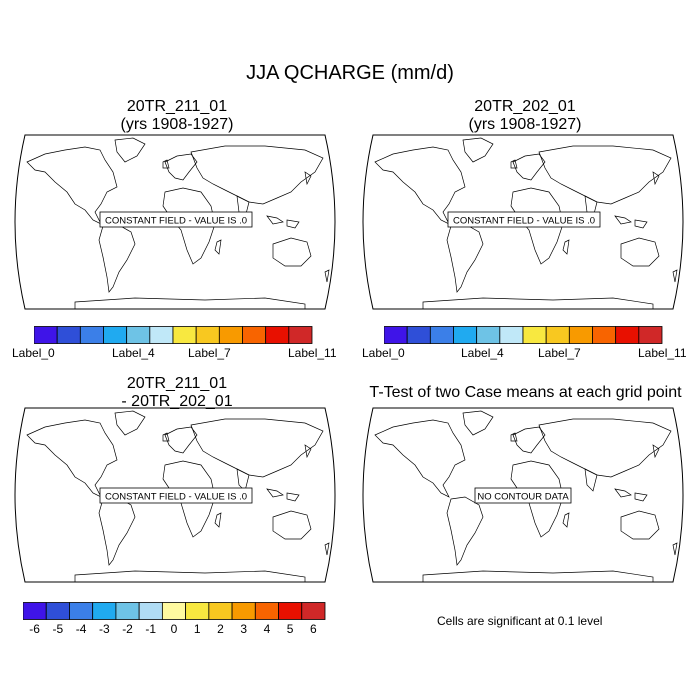  I want to click on page-title: JJA QCHARGE (mm/d), so click(350, 73).